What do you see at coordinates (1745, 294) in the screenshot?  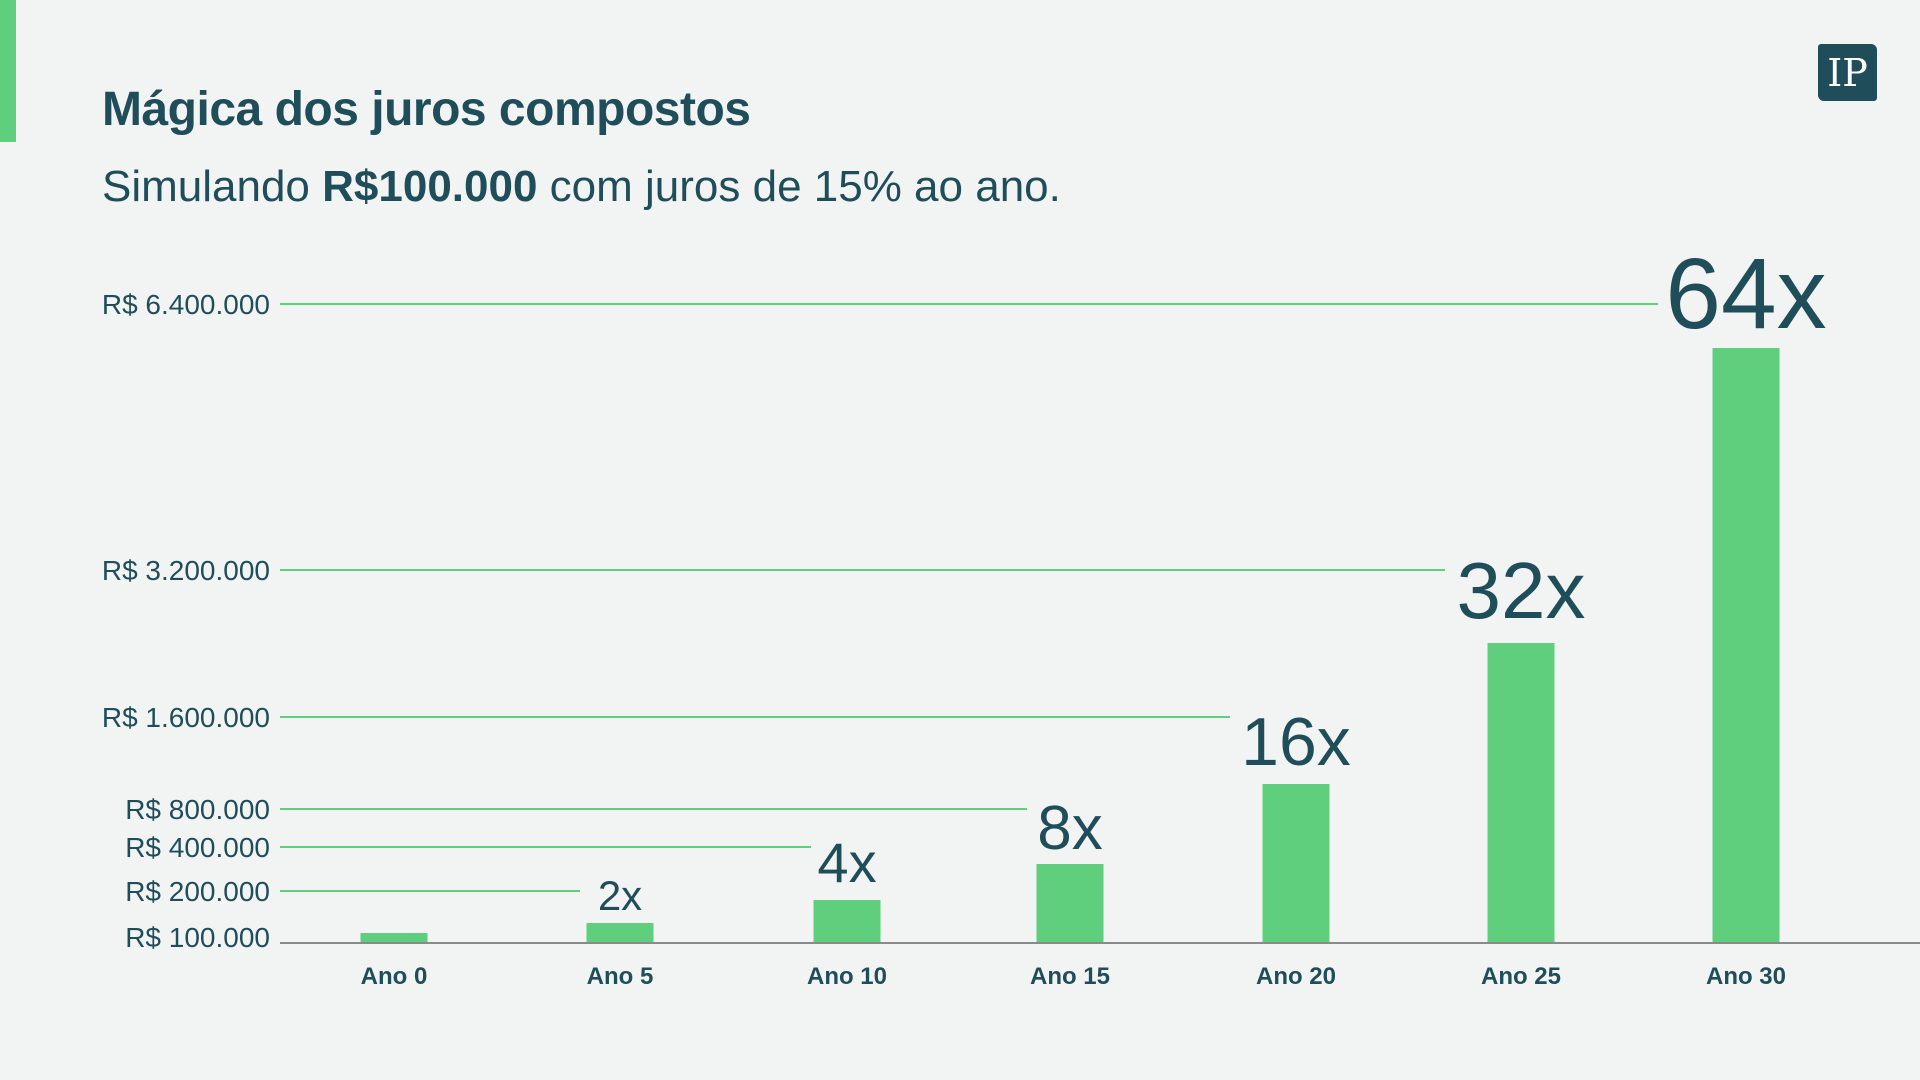 I see `multiplier-label: 64x` at bounding box center [1745, 294].